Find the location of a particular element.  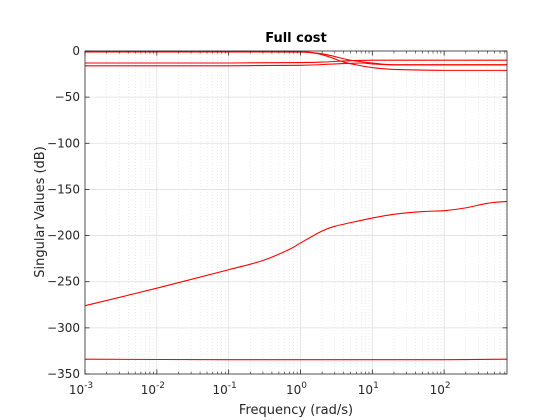

chart-title: Full cost is located at coordinates (296, 38).